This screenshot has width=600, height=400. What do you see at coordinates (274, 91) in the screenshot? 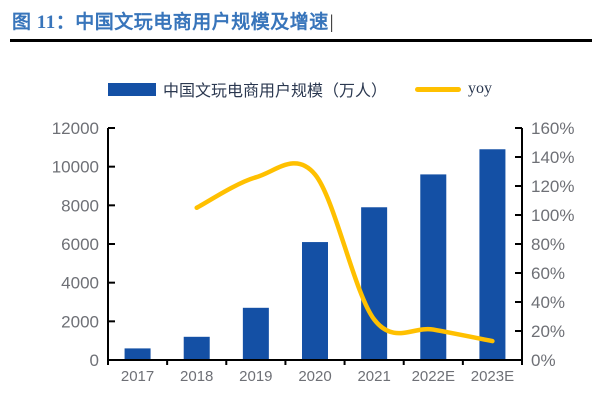
I see `legend-bar-label: 中国文玩电商用户规模（万人）` at bounding box center [274, 91].